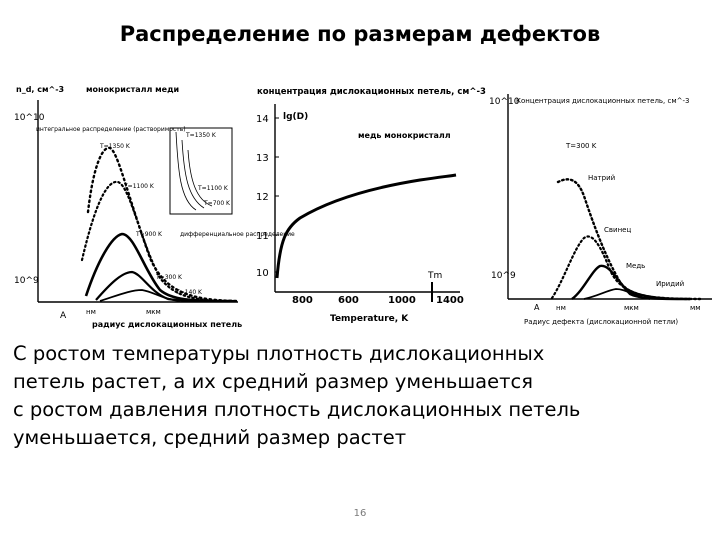 Image resolution: width=720 pixels, height=540 pixels. I want to click on fig2-x-axis-label: Temperature, K, so click(369, 319).